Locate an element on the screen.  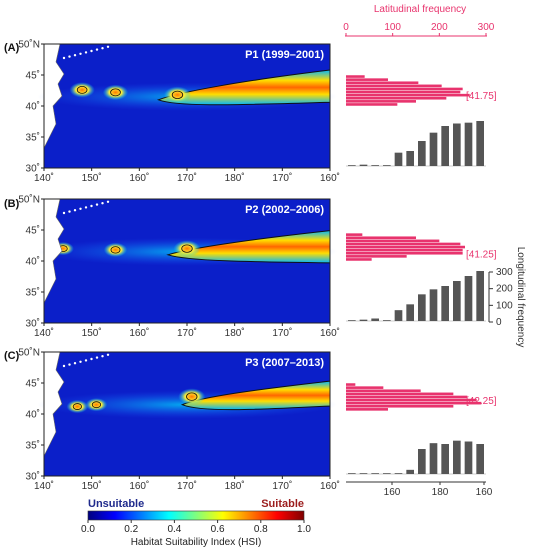
period-title: P3 (2007–2013) is located at coordinates (284, 363).